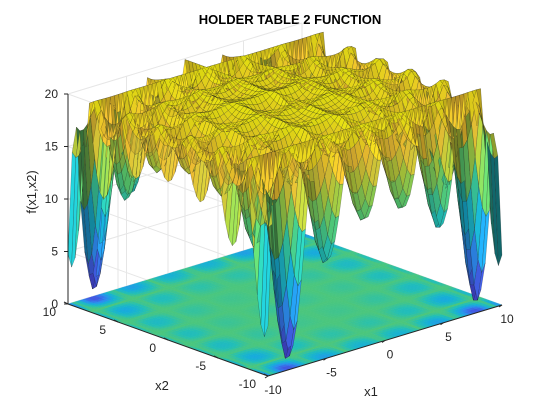 Image resolution: width=560 pixels, height=420 pixels. I want to click on x1-tick-label: 10, so click(507, 319).